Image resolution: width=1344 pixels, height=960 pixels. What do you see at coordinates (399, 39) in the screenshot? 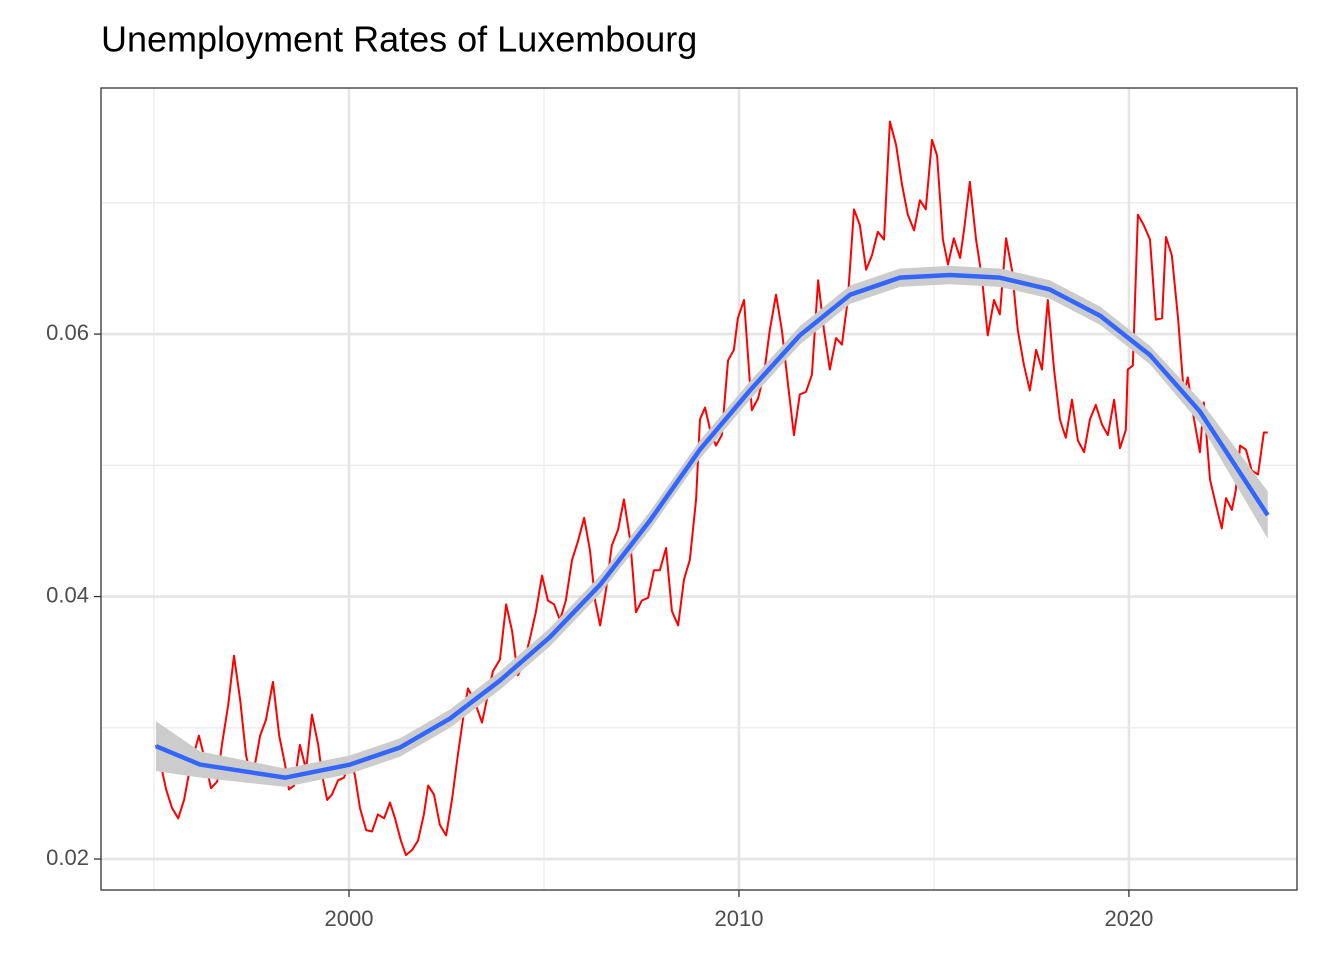
I see `chart-title: Unemployment Rates of Luxembourg` at bounding box center [399, 39].